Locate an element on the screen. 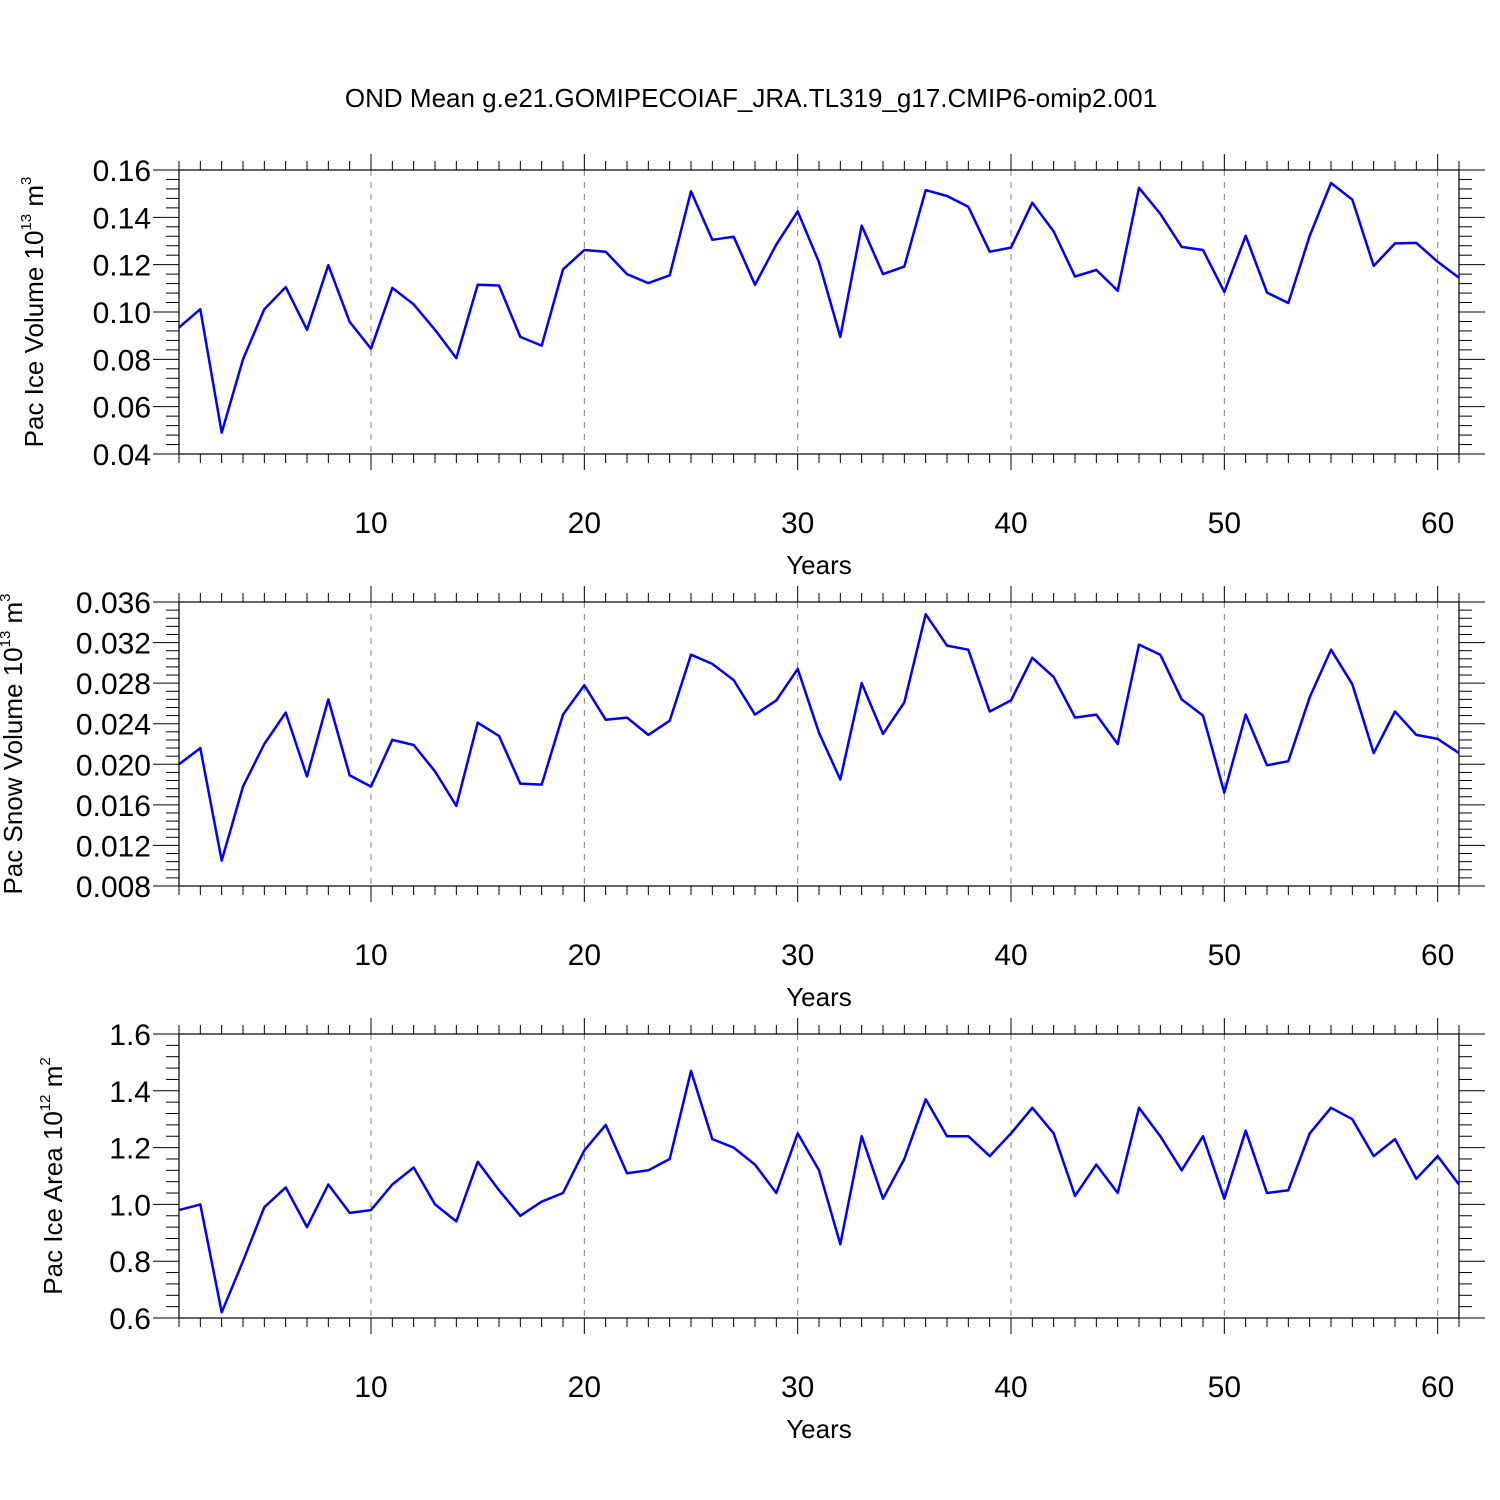 Image resolution: width=1500 pixels, height=1500 pixels. y-tick-label: 0.6 is located at coordinates (130, 1319).